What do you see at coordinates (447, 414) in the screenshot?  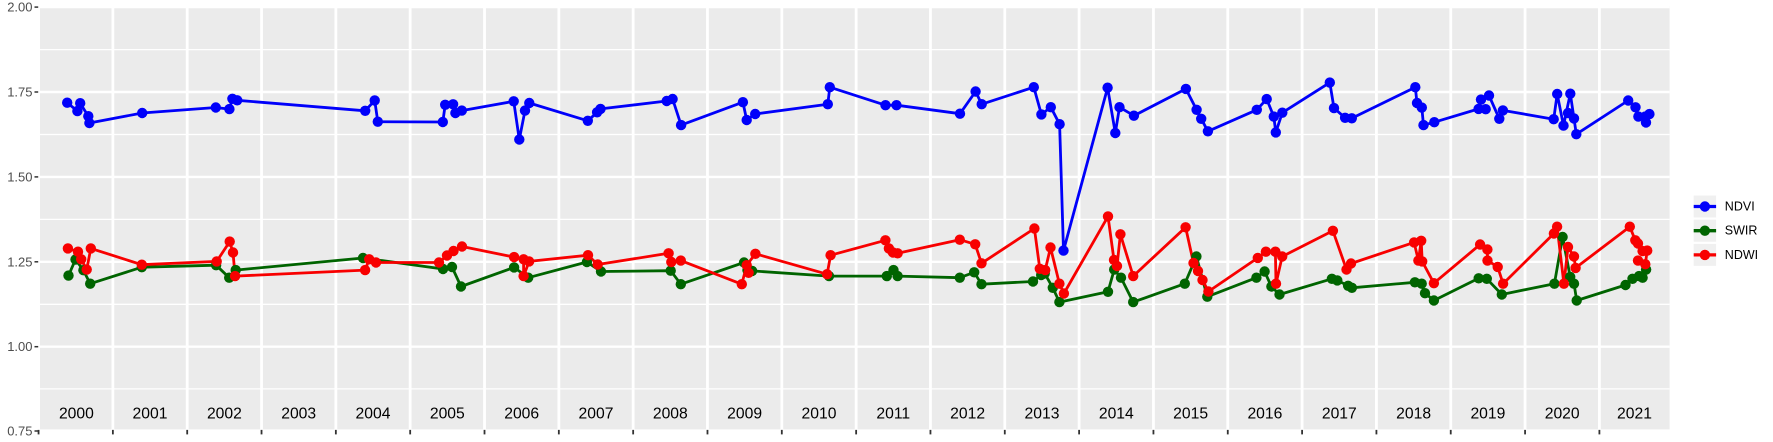 I see `svg-text: 2005` at bounding box center [447, 414].